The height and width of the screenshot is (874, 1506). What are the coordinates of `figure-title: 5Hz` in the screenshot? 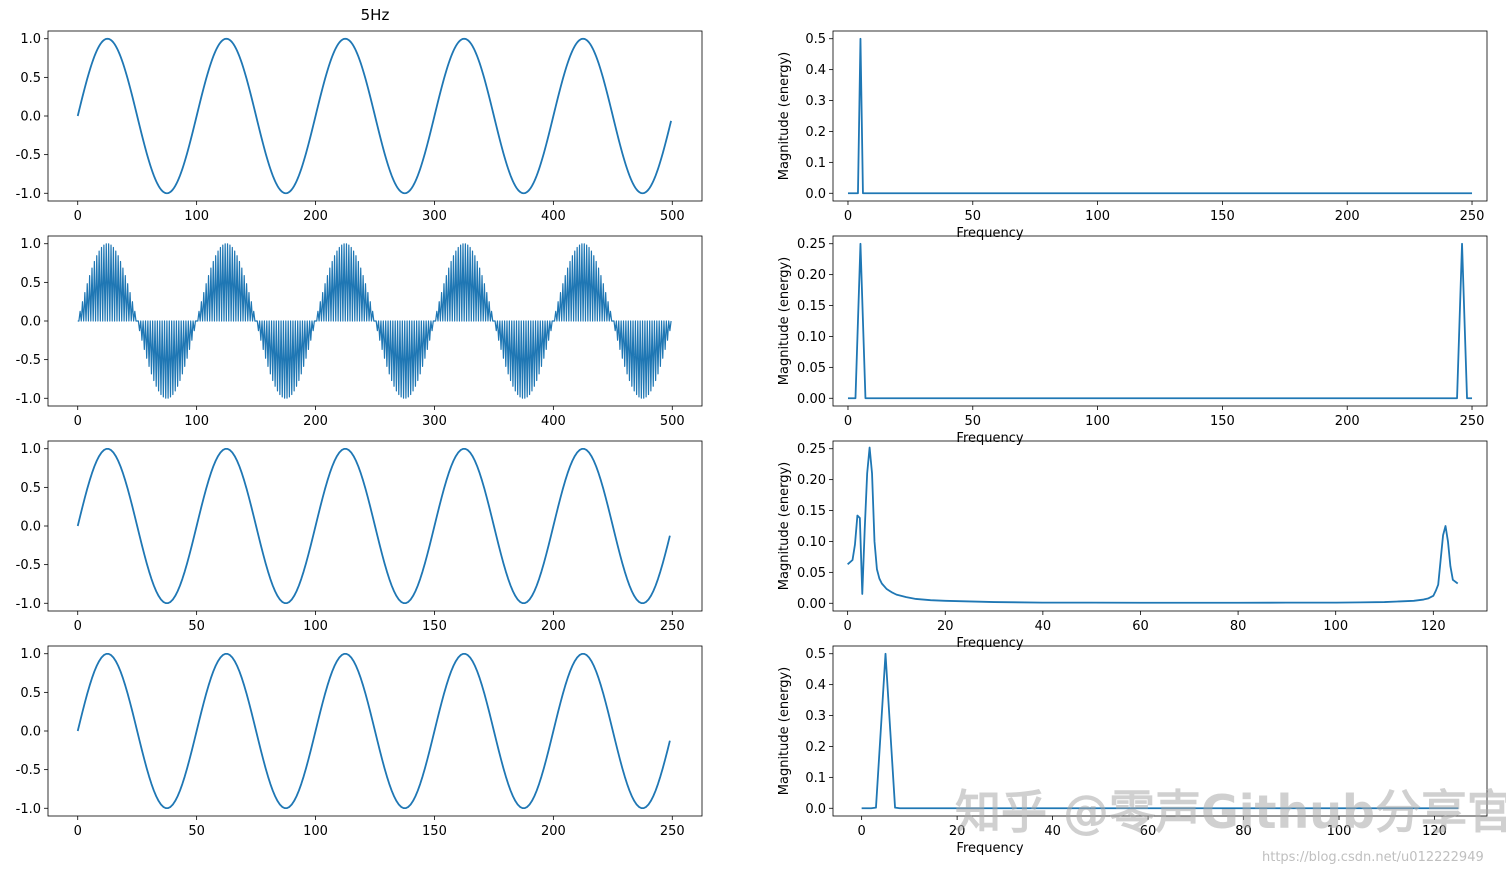 It's located at (375, 15).